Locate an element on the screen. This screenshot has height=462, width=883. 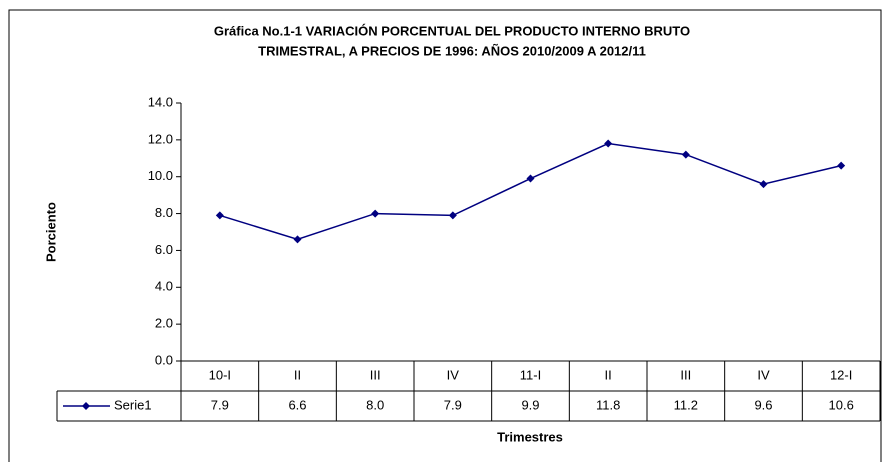
y-tick-label: 14.0 is located at coordinates (160, 101).